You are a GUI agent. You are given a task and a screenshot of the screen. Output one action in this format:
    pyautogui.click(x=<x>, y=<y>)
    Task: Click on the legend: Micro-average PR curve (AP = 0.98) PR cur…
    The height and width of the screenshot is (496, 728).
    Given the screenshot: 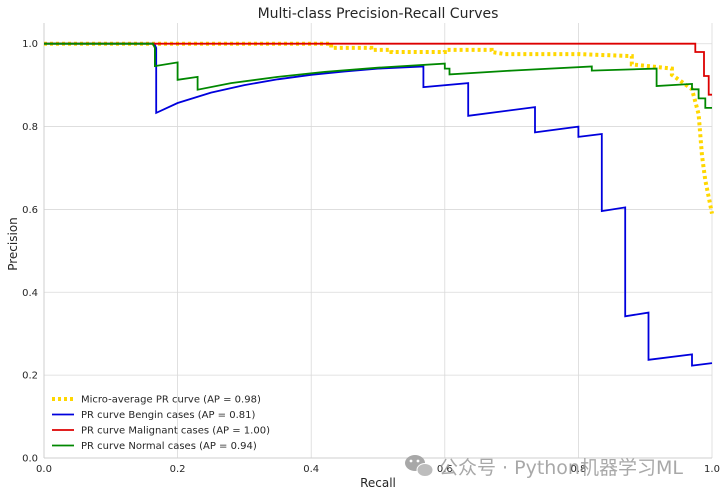 What is the action you would take?
    pyautogui.click(x=161, y=423)
    